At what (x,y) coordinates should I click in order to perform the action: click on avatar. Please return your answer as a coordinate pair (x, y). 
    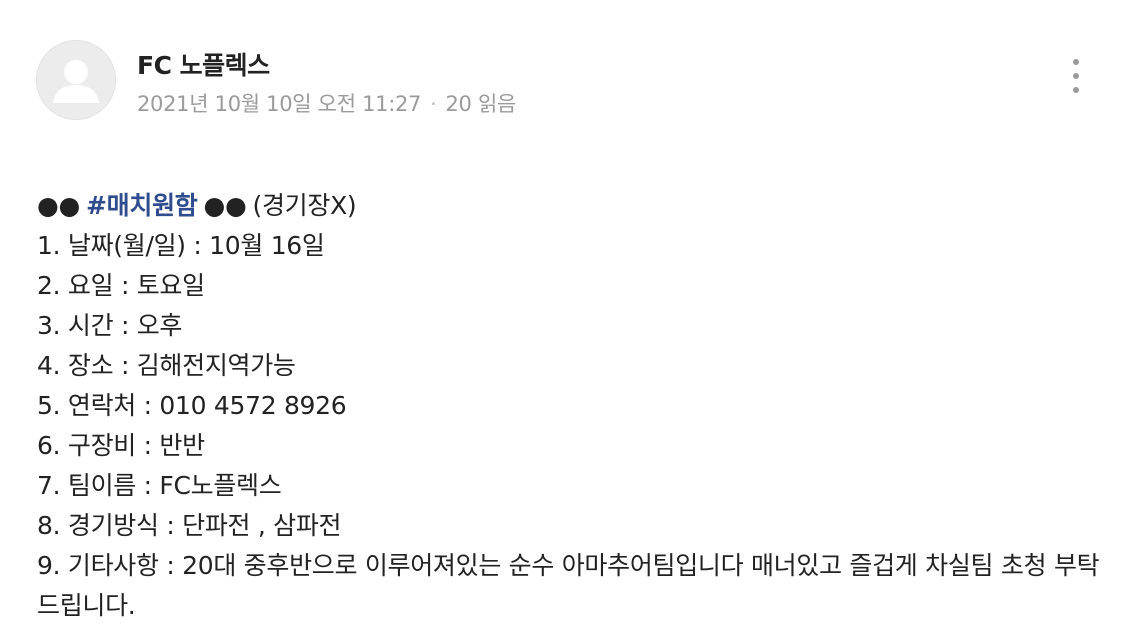
    Looking at the image, I should click on (76, 80).